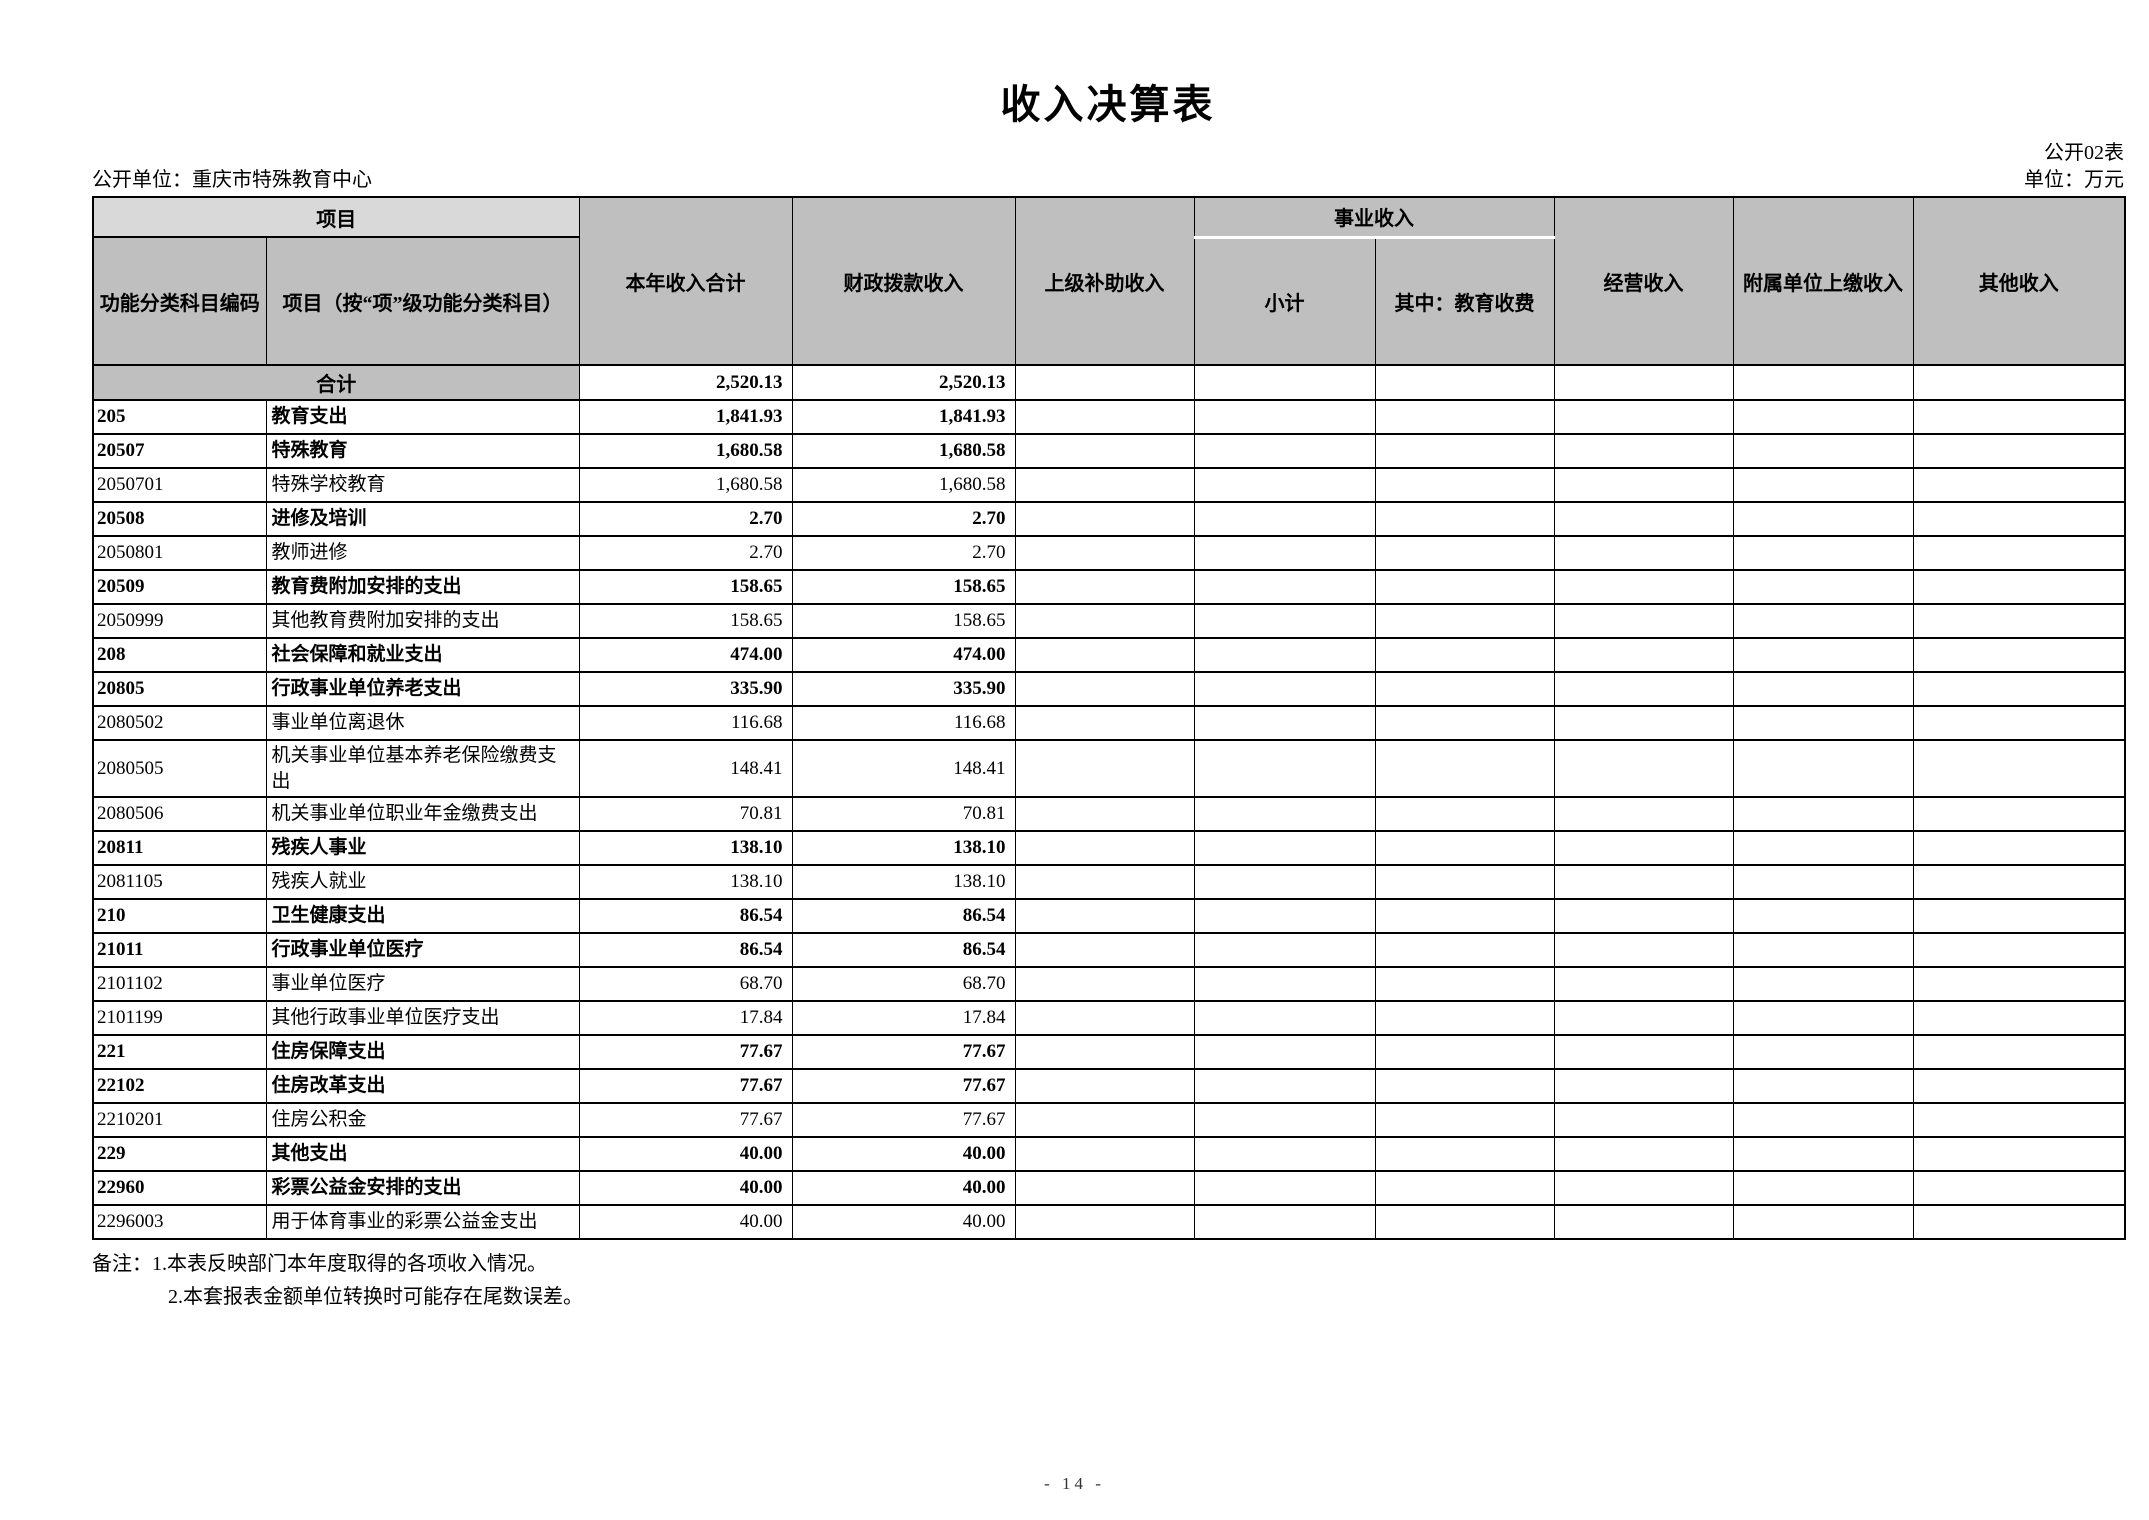 This screenshot has height=1520, width=2149. Describe the element at coordinates (1643, 281) in the screenshot. I see `header-operating-income: 经营收入` at that location.